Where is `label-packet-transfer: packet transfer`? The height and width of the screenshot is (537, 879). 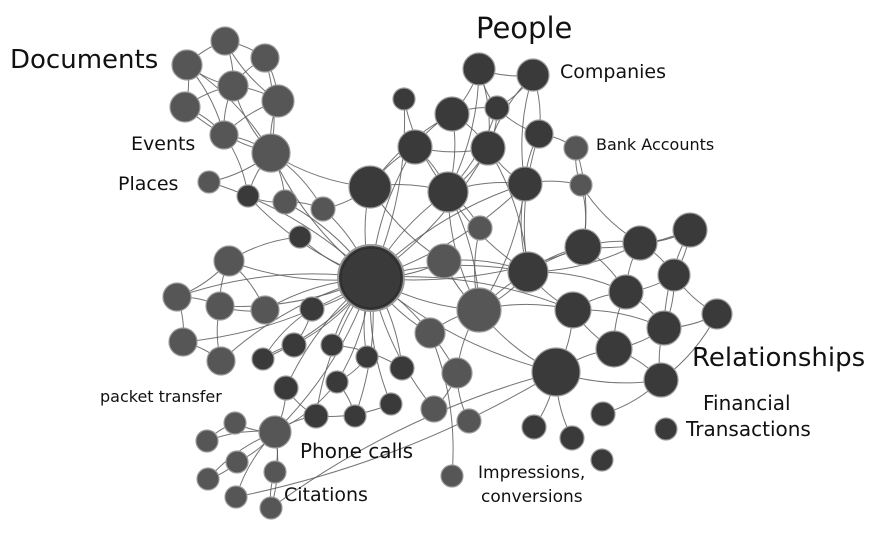
label-packet-transfer: packet transfer is located at coordinates (161, 396).